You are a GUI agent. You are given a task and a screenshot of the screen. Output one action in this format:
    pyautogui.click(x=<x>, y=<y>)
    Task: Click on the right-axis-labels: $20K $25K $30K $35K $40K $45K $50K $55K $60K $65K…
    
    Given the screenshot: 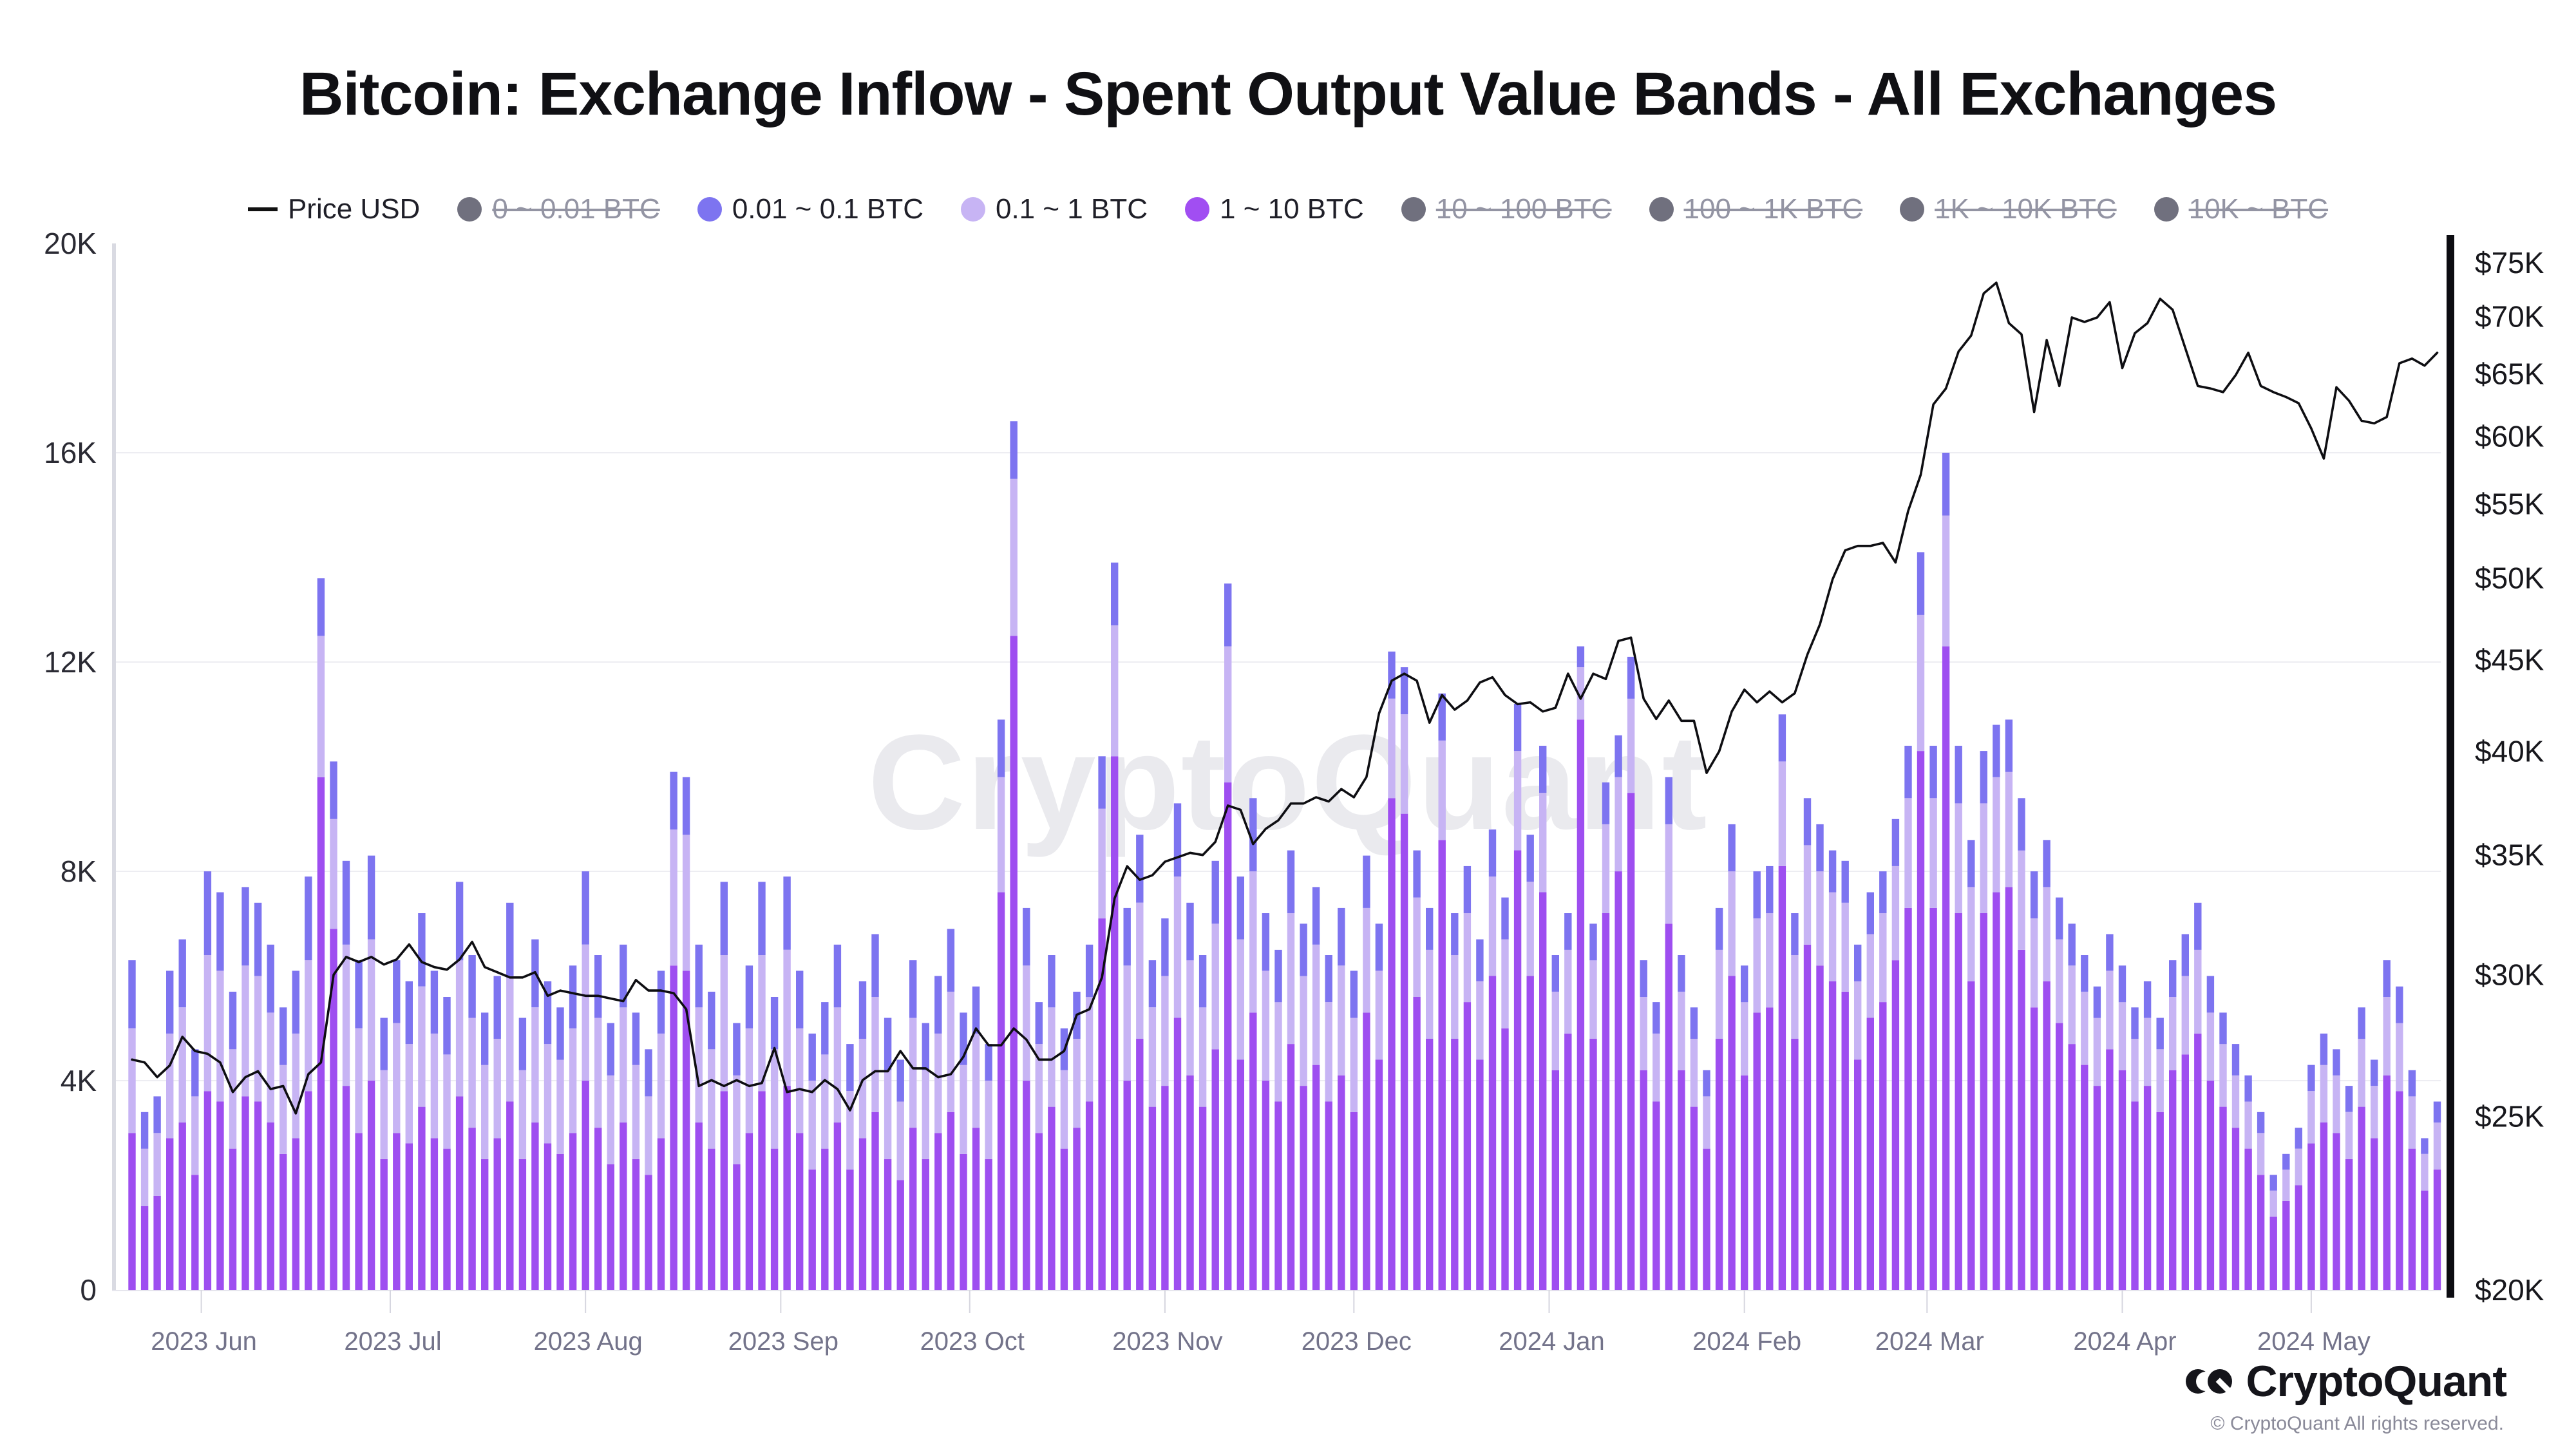 What is the action you would take?
    pyautogui.click(x=2509, y=777)
    